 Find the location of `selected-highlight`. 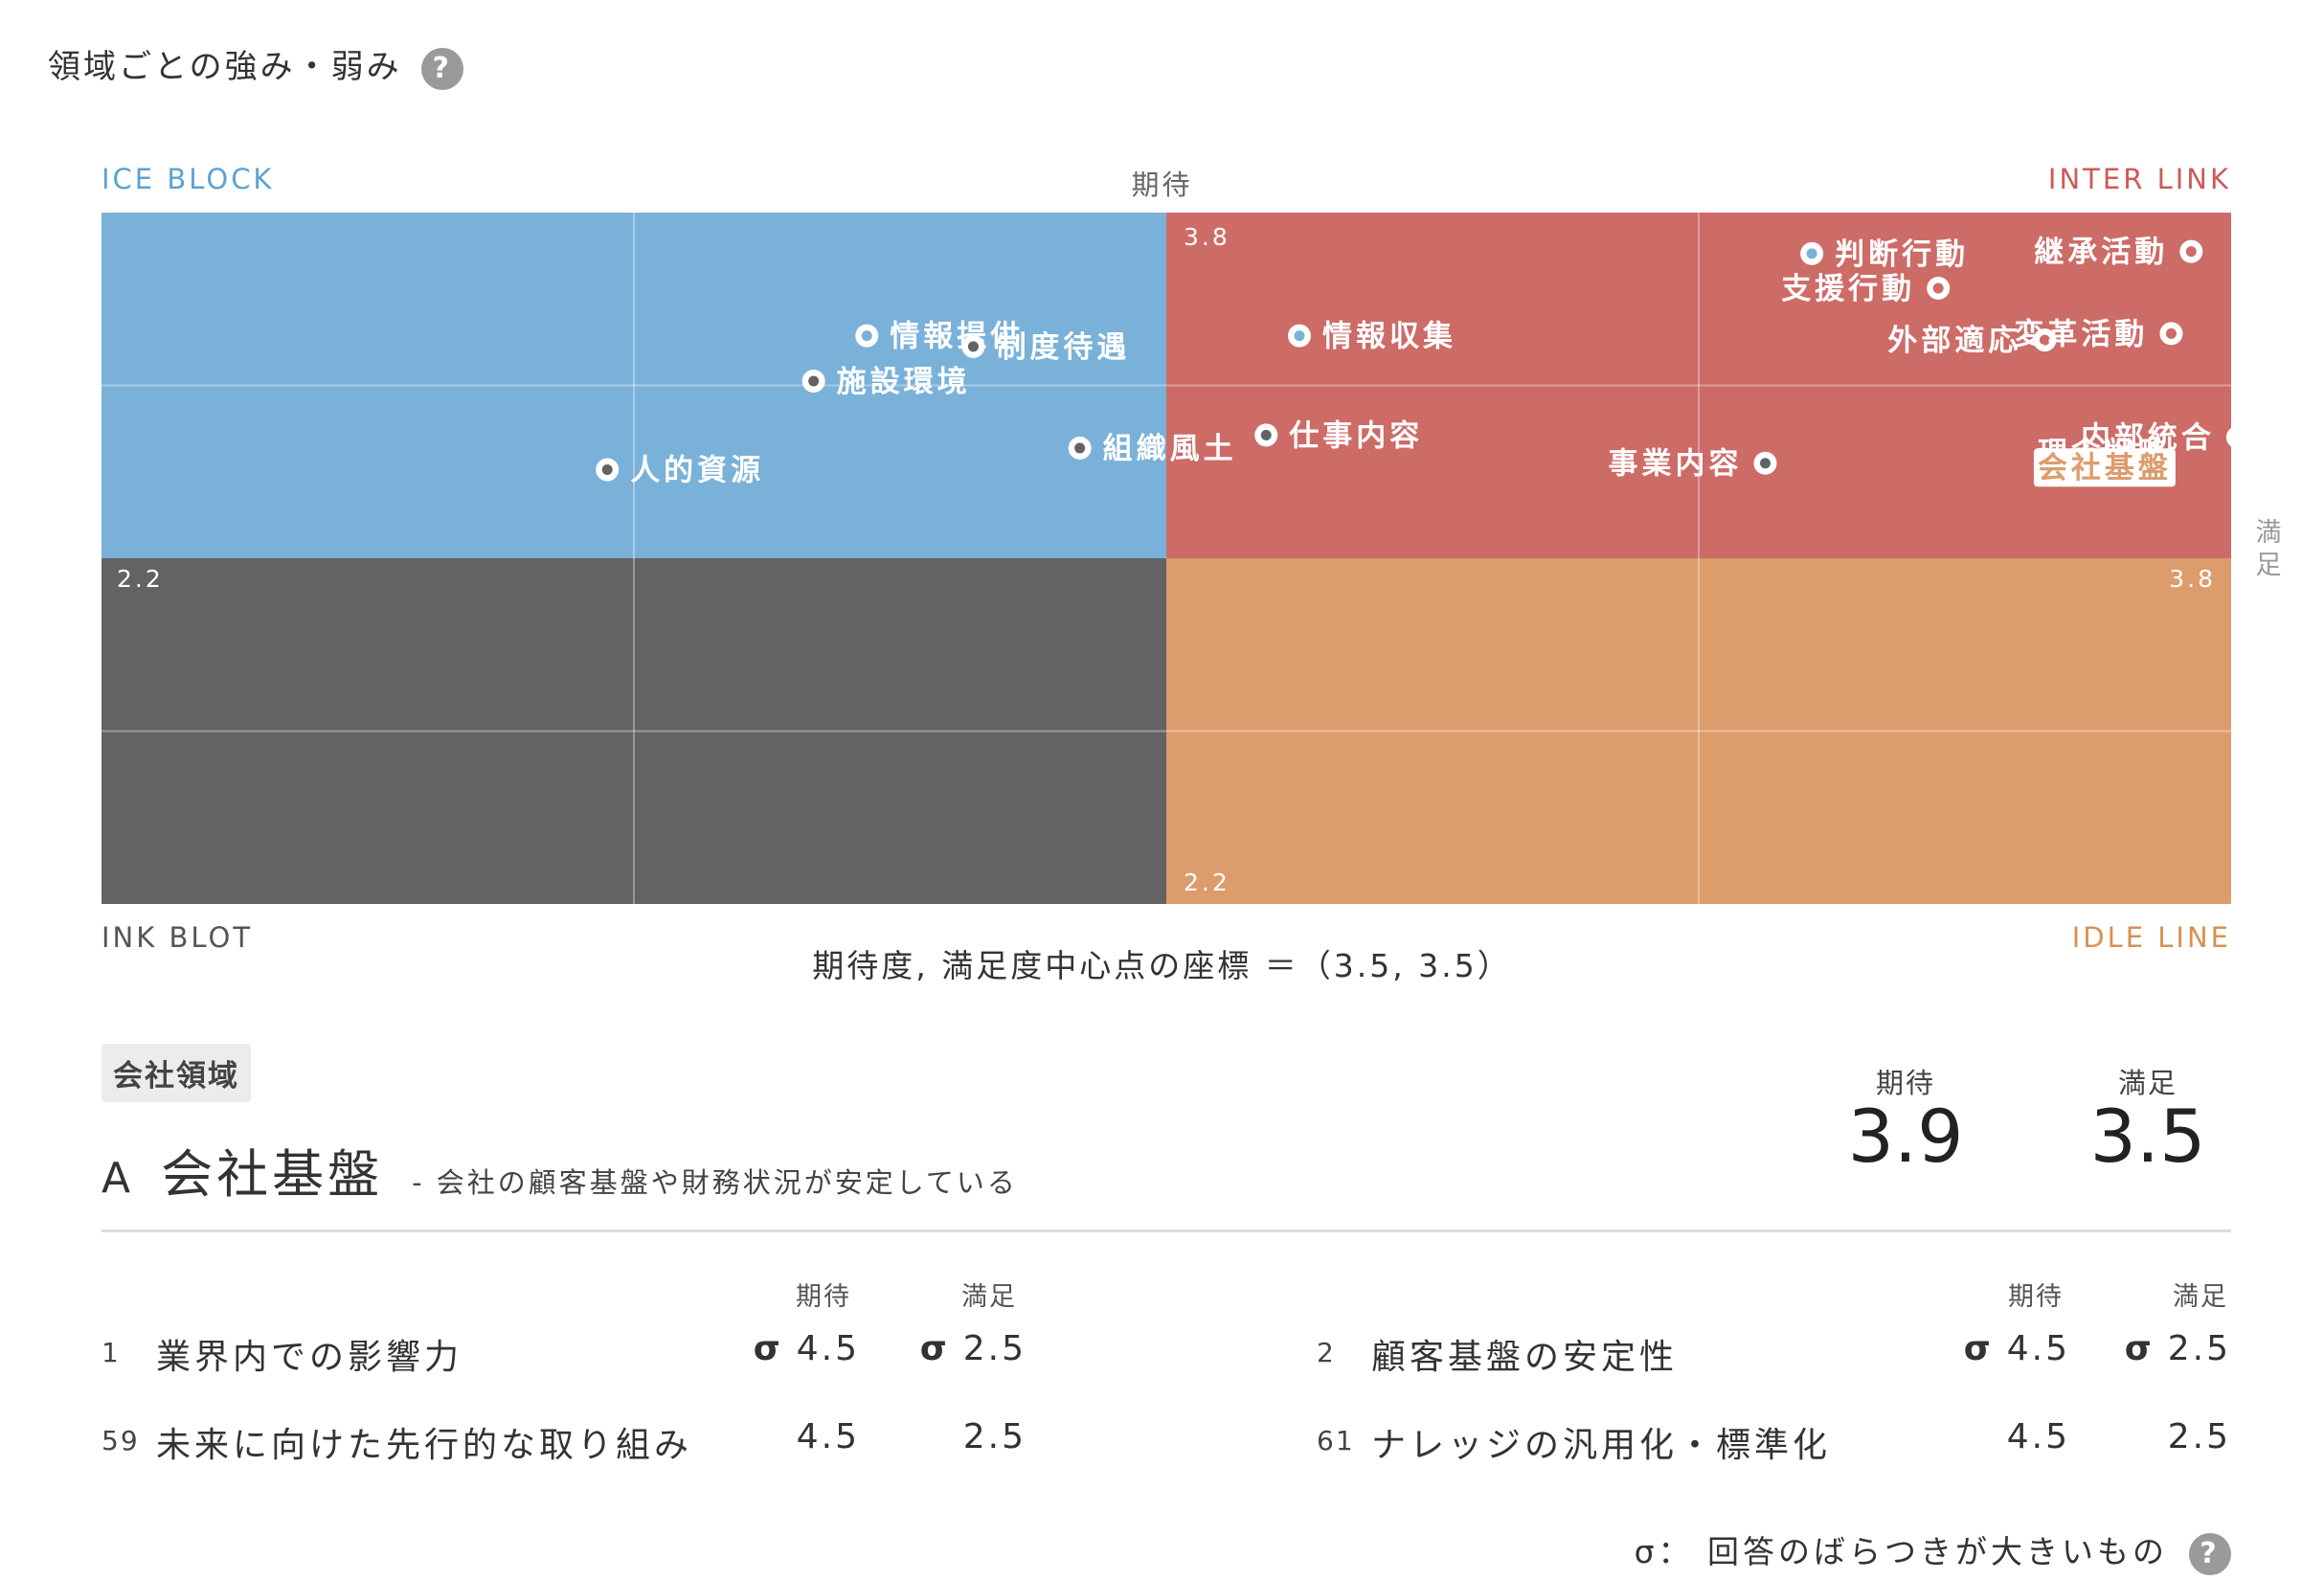

selected-highlight is located at coordinates (2104, 467).